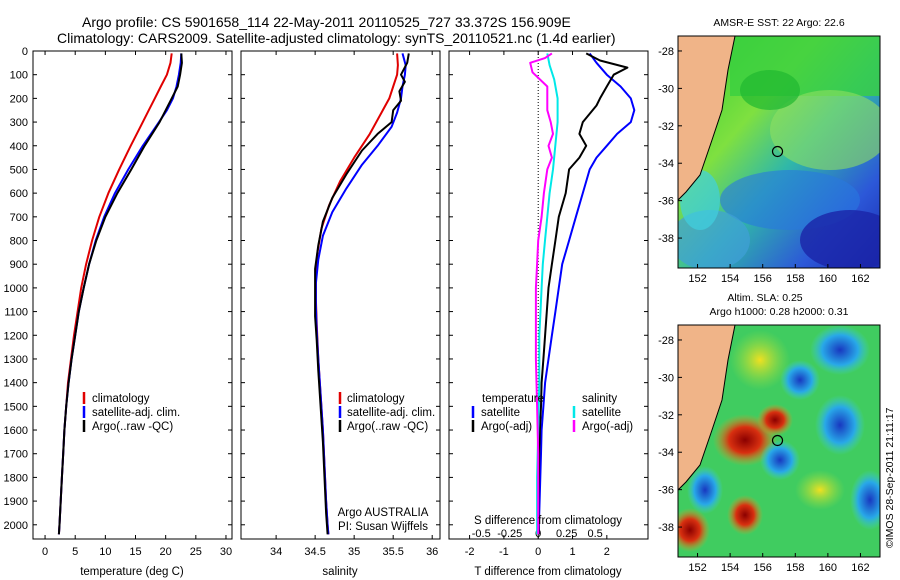 The height and width of the screenshot is (580, 900). What do you see at coordinates (16, 455) in the screenshot?
I see `depth-tick-label: 1700` at bounding box center [16, 455].